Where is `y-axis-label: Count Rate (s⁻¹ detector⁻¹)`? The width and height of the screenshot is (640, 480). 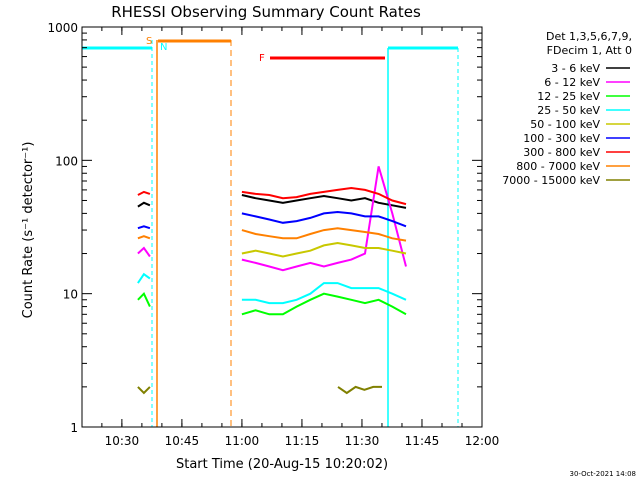 y-axis-label: Count Rate (s⁻¹ detector⁻¹) is located at coordinates (28, 230).